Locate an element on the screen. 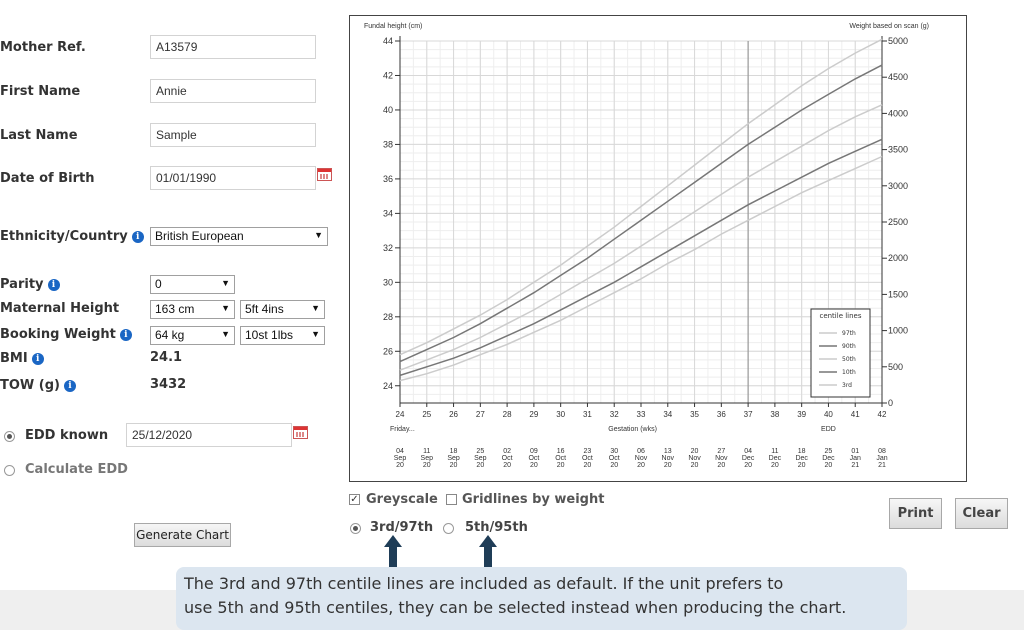 The width and height of the screenshot is (1024, 630). y2-tick-label: 3000 is located at coordinates (898, 186).